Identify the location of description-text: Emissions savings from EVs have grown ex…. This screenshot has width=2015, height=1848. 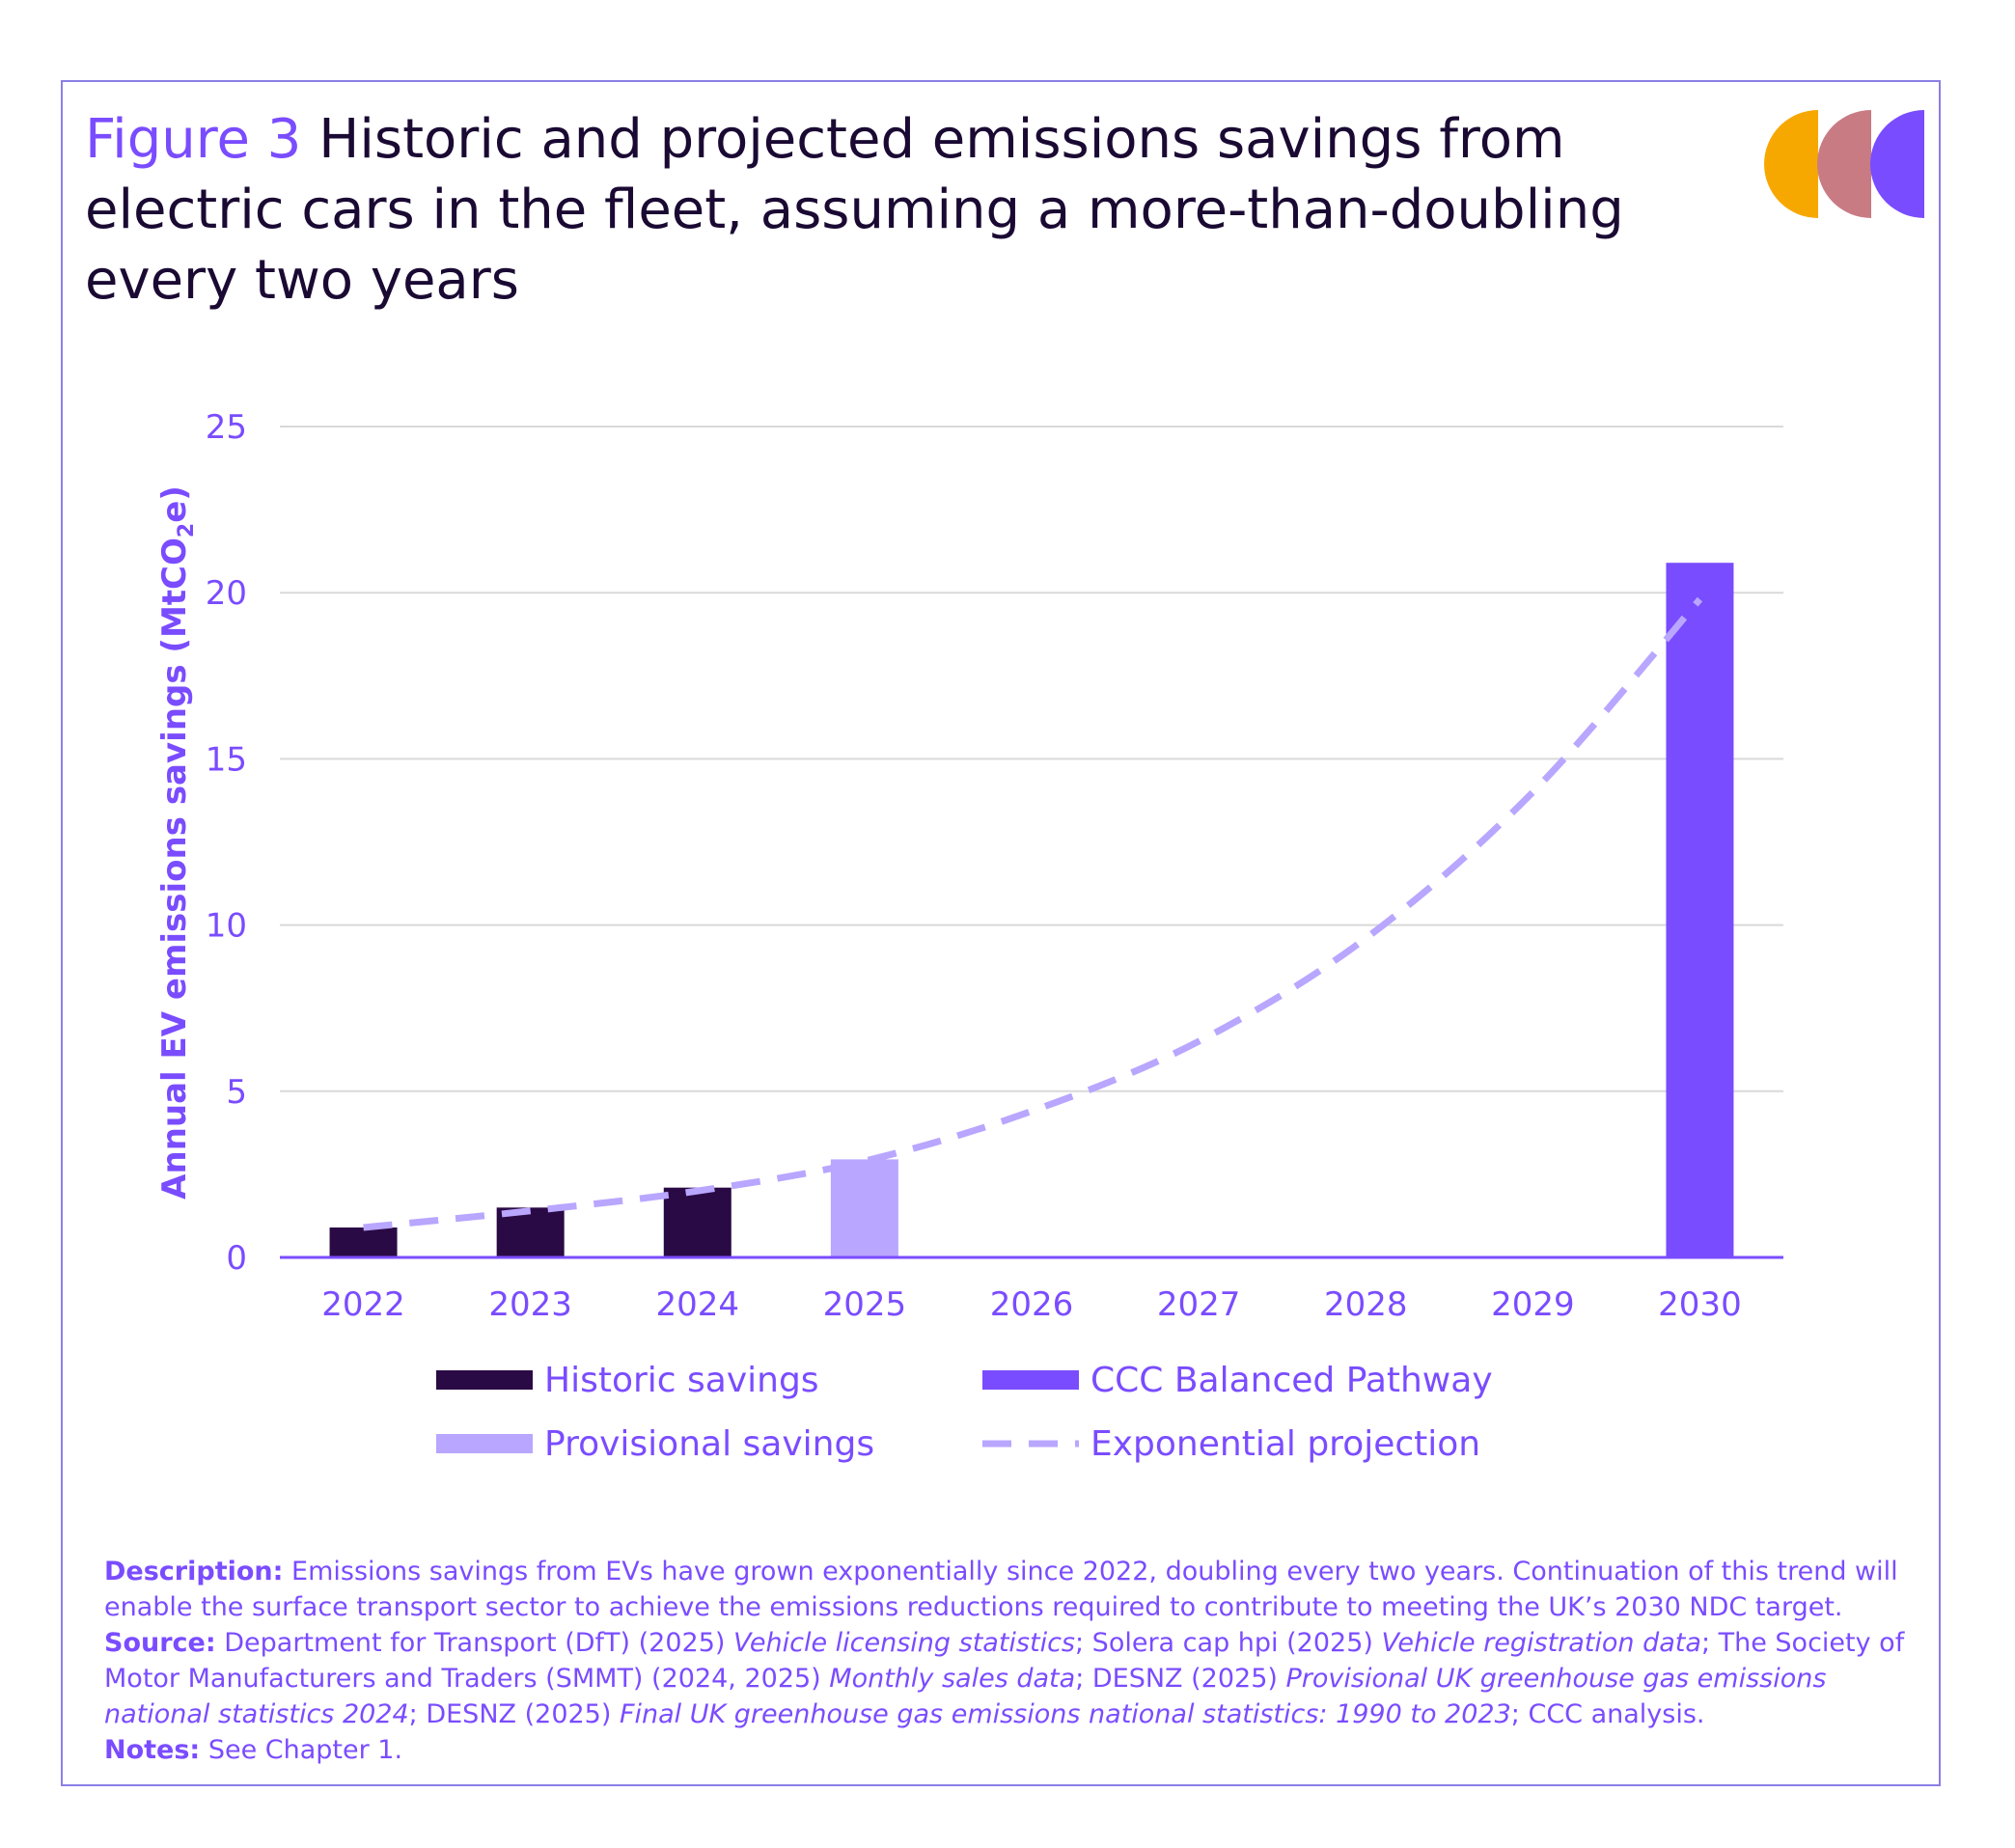
(1001, 1589).